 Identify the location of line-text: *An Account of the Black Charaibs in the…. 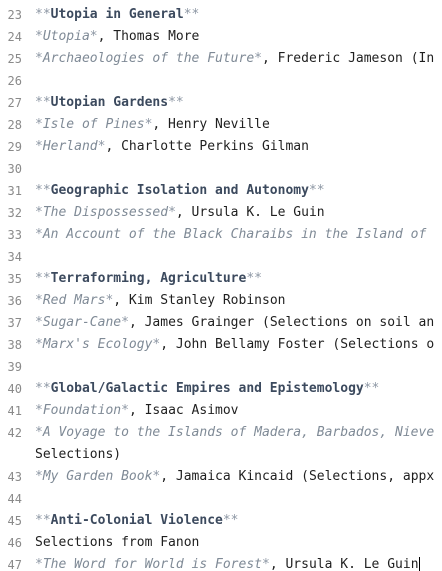
(230, 235).